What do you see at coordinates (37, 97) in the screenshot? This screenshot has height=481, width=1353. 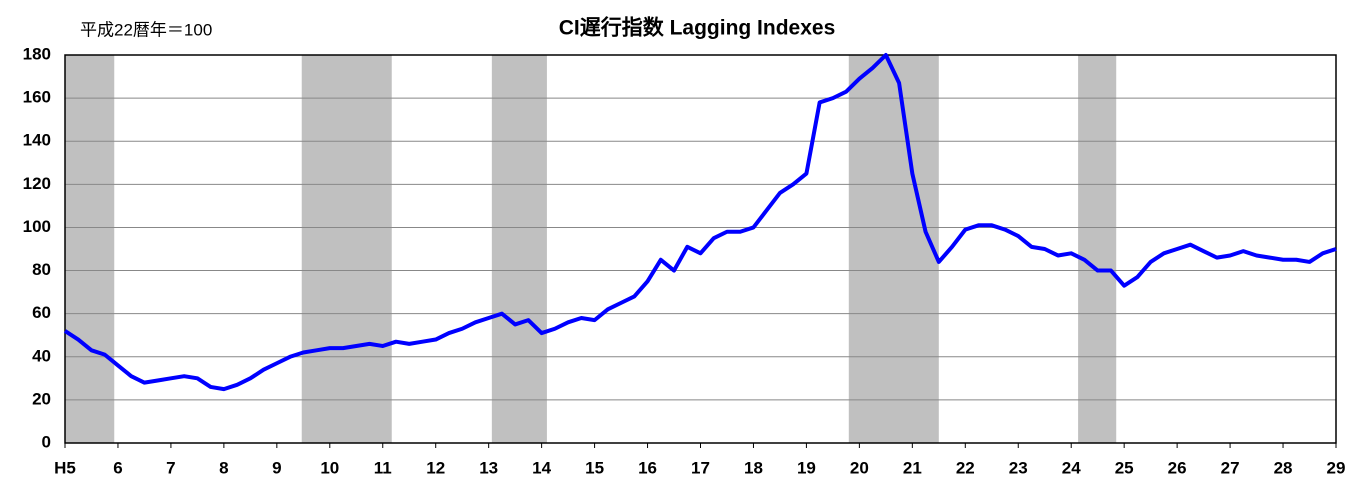 I see `y-tick-label: 160` at bounding box center [37, 97].